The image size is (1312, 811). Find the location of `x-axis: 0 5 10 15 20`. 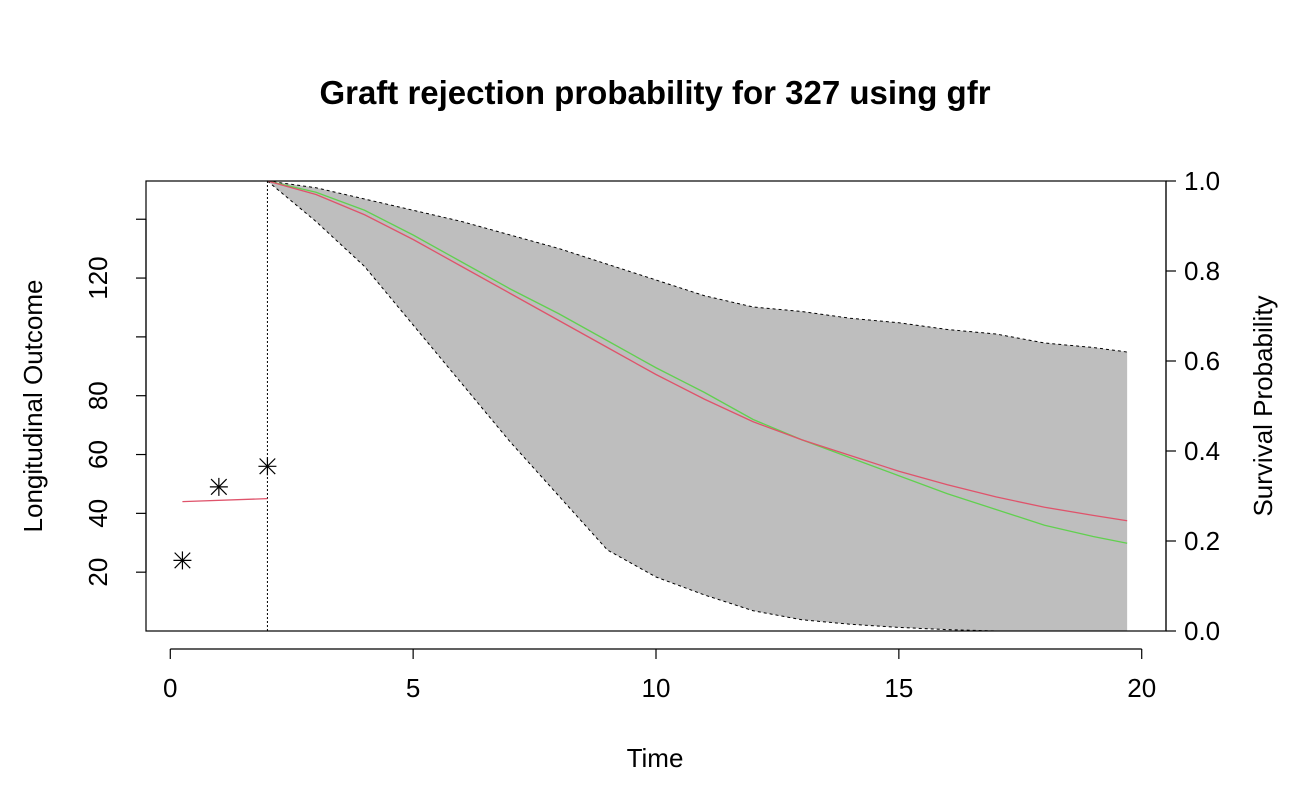

x-axis: 0 5 10 15 20 is located at coordinates (659, 675).